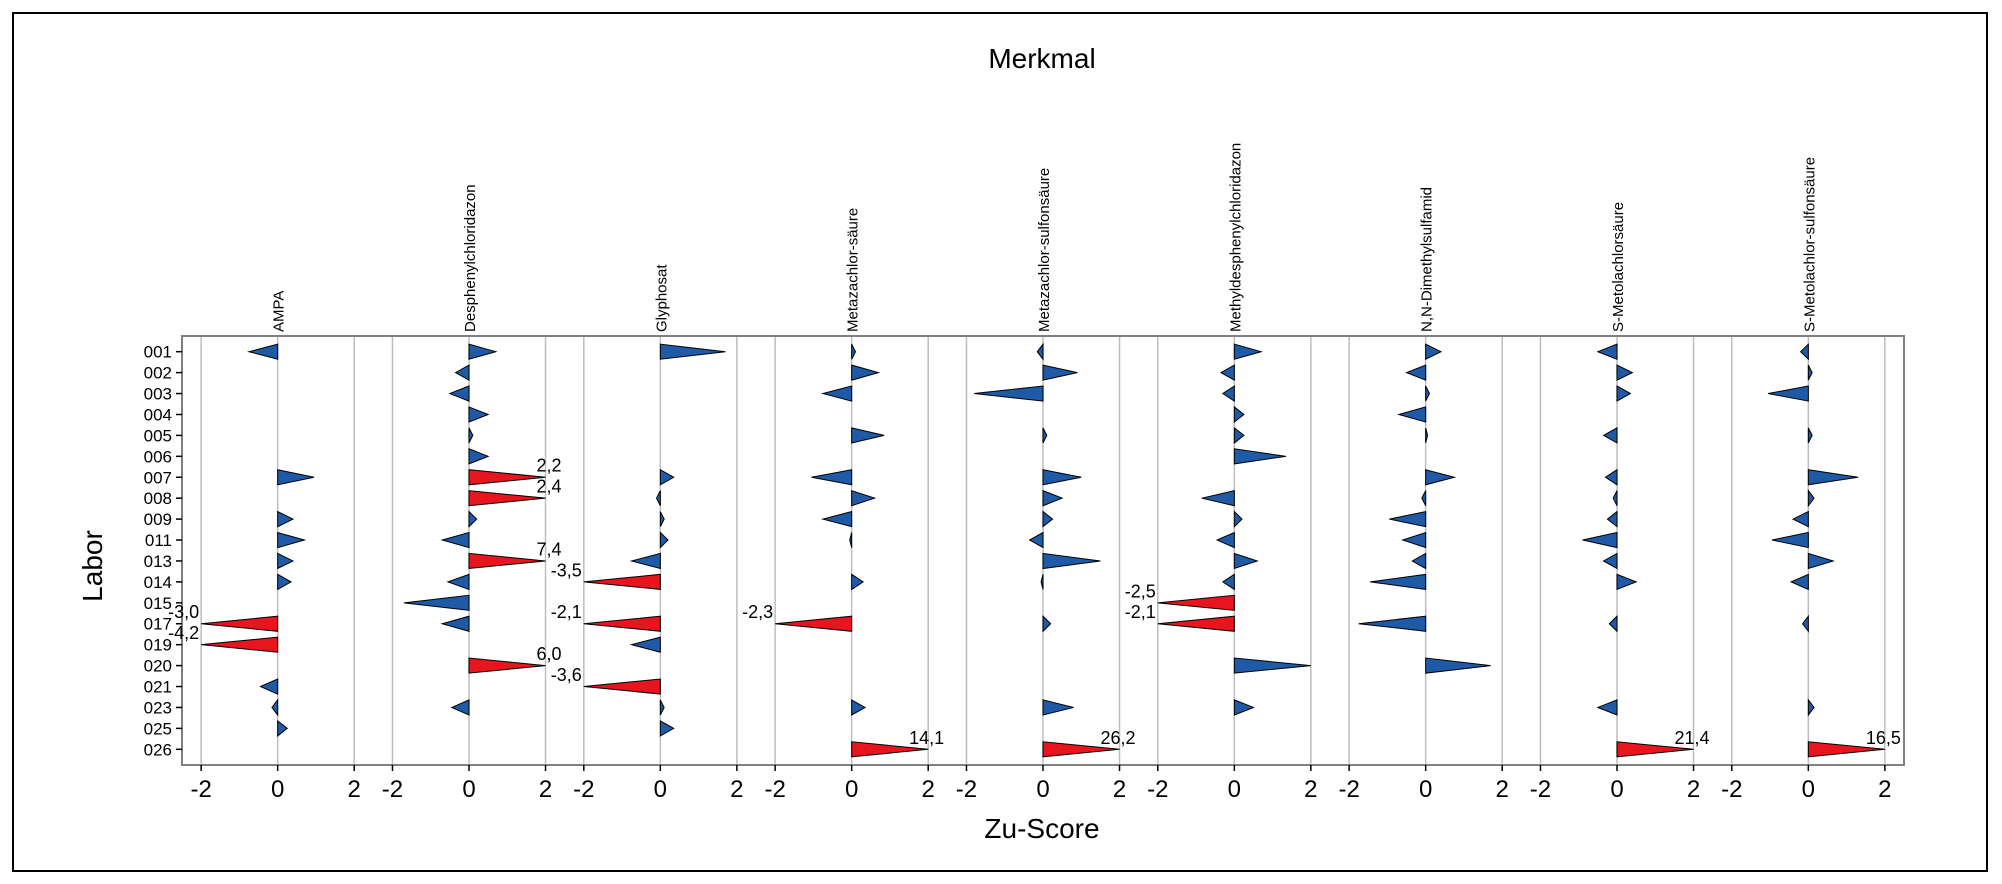  Describe the element at coordinates (158, 456) in the screenshot. I see `y-tick-label: 006` at that location.